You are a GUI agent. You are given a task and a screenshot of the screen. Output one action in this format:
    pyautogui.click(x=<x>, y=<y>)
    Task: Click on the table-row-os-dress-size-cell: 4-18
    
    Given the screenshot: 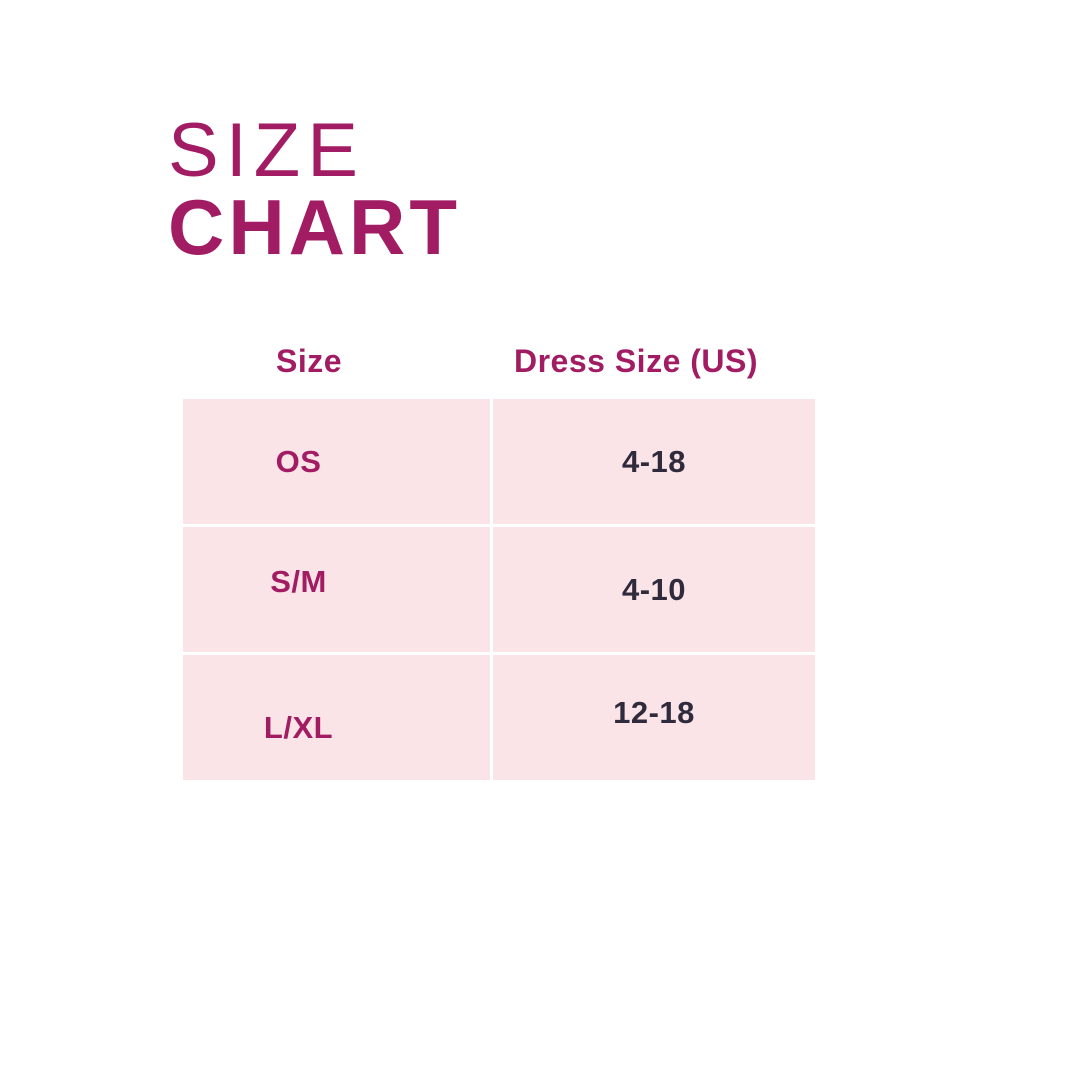 What is the action you would take?
    pyautogui.click(x=654, y=461)
    